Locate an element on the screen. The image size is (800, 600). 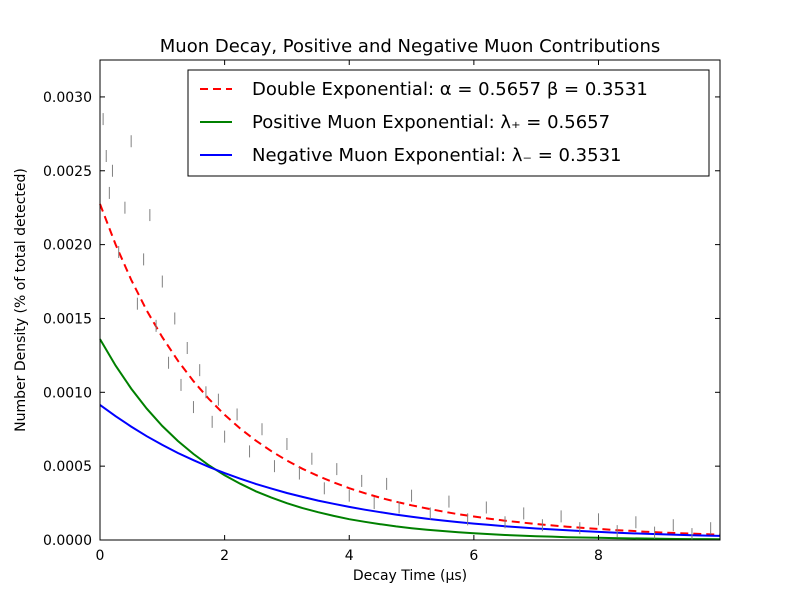
x-tick-label: 0 is located at coordinates (100, 556).